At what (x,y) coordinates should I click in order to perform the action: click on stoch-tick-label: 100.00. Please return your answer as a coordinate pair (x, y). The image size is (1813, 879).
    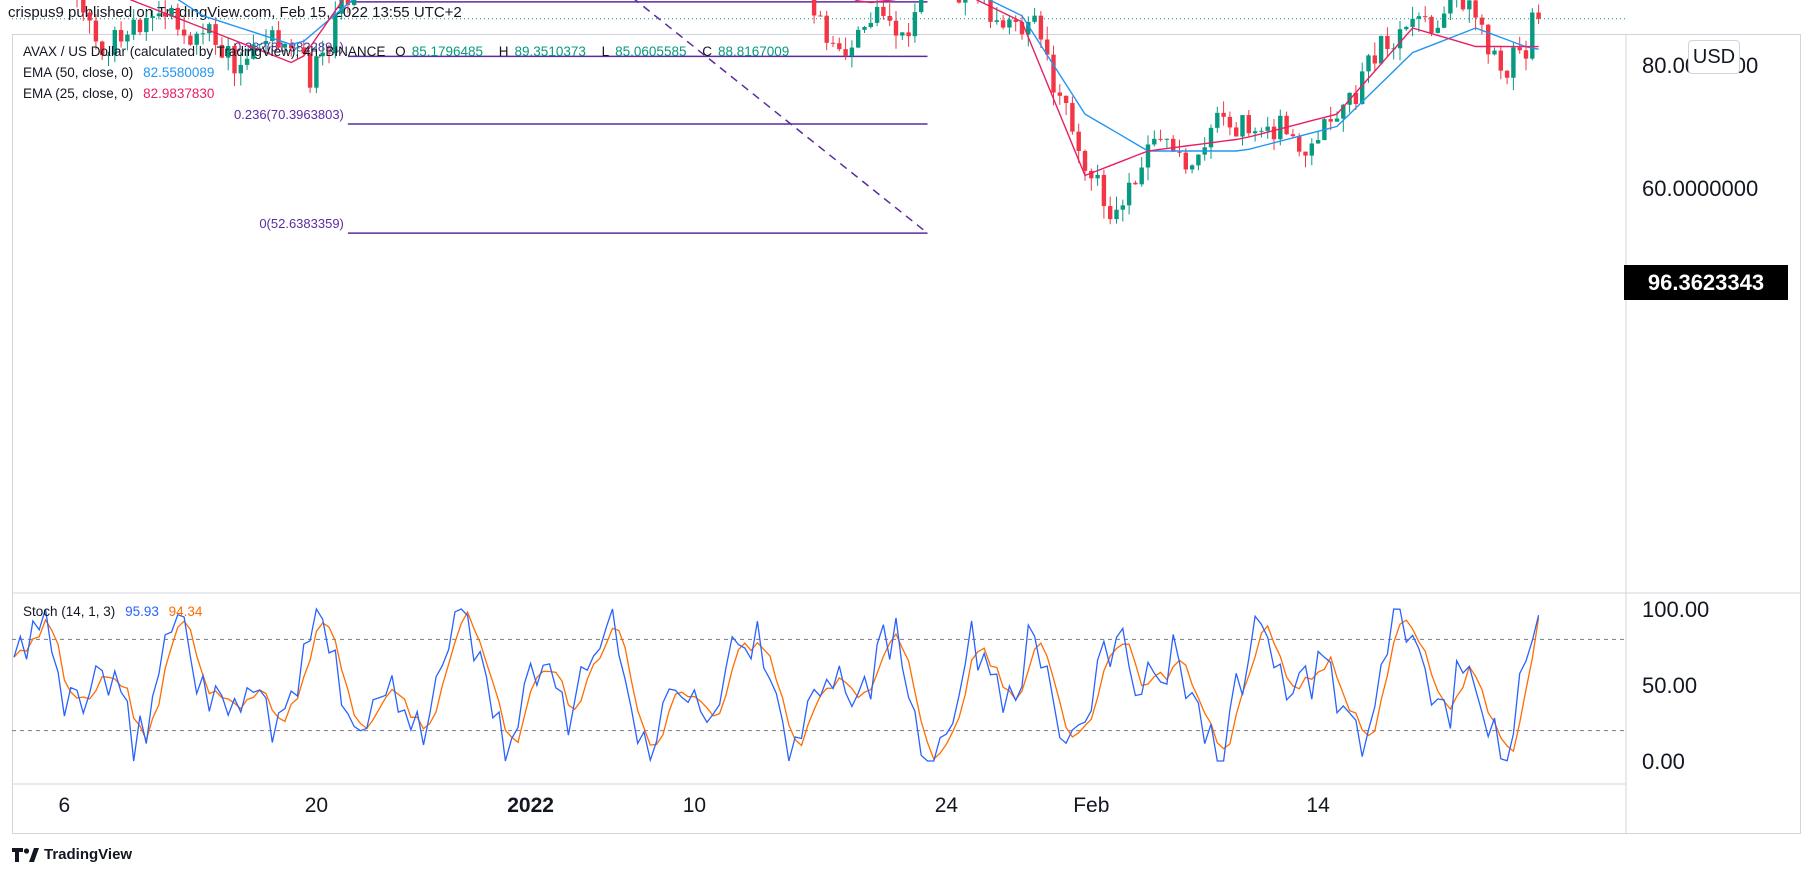
    Looking at the image, I should click on (1675, 609).